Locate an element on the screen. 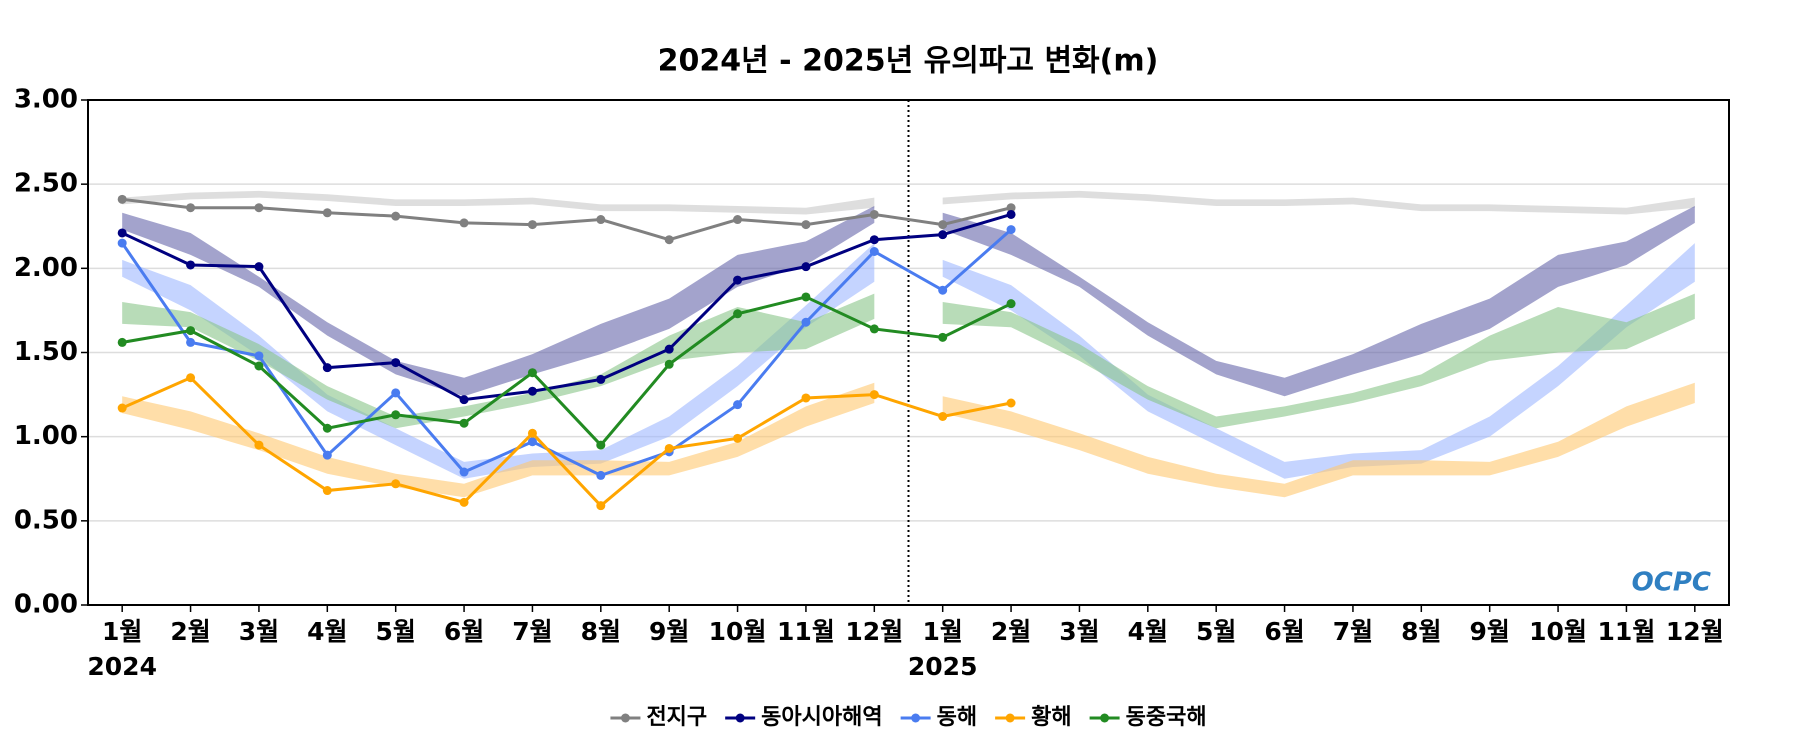 This screenshot has width=1800, height=750. y-tick-label: 2.50 is located at coordinates (46, 184).